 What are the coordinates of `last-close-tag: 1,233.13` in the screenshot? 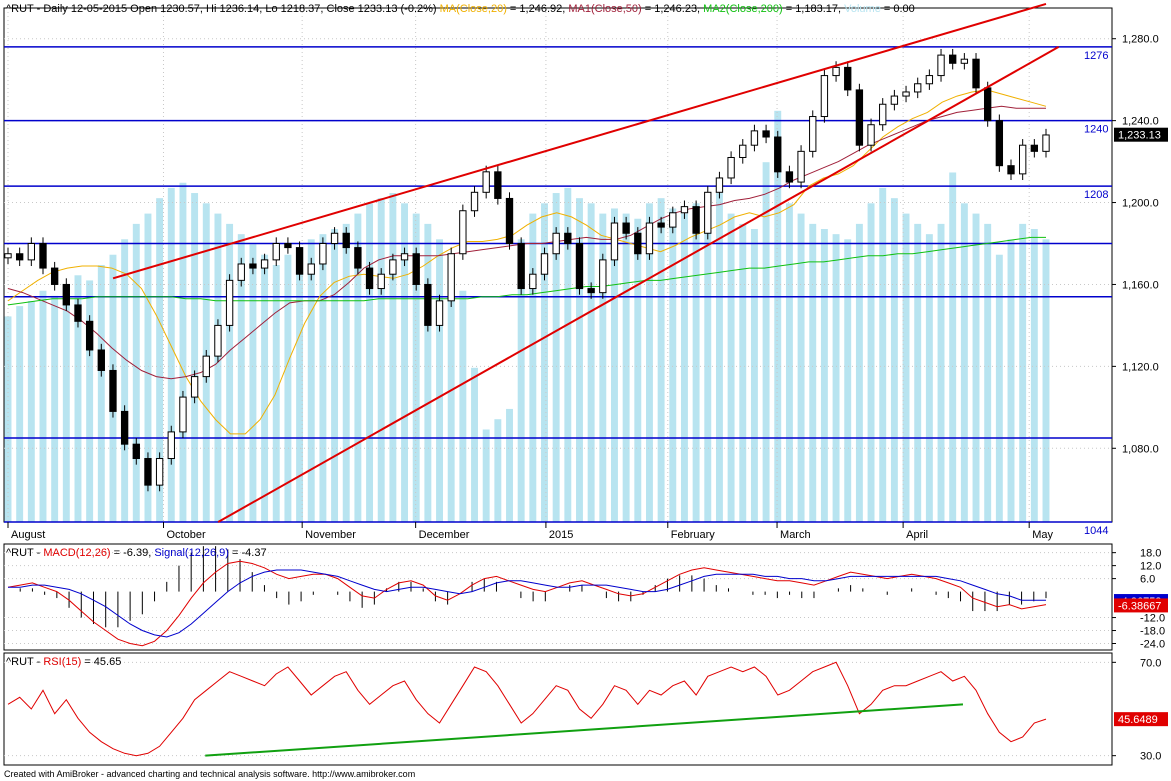 It's located at (1141, 134).